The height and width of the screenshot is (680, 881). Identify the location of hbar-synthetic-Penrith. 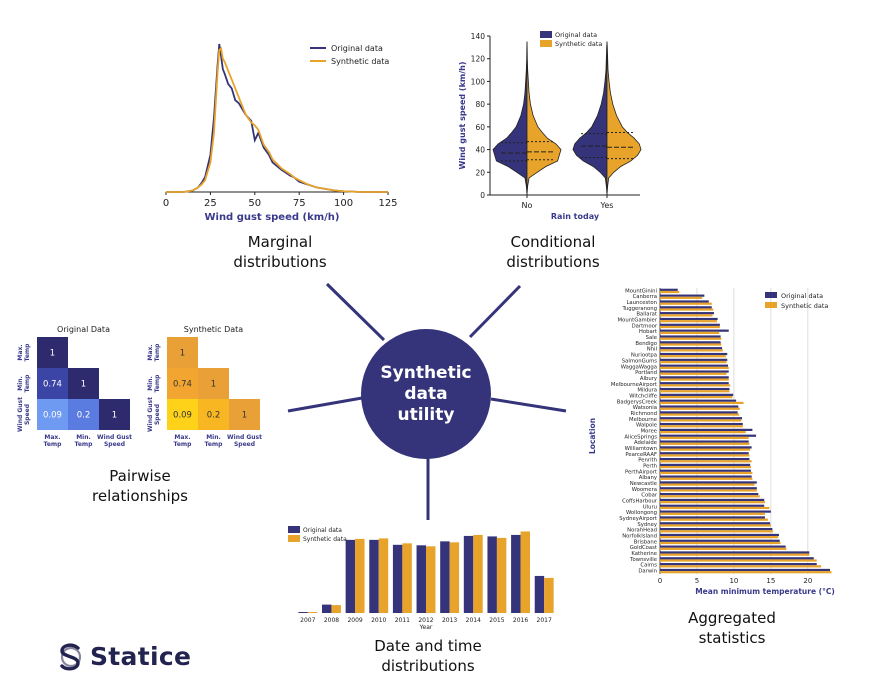
(706, 461).